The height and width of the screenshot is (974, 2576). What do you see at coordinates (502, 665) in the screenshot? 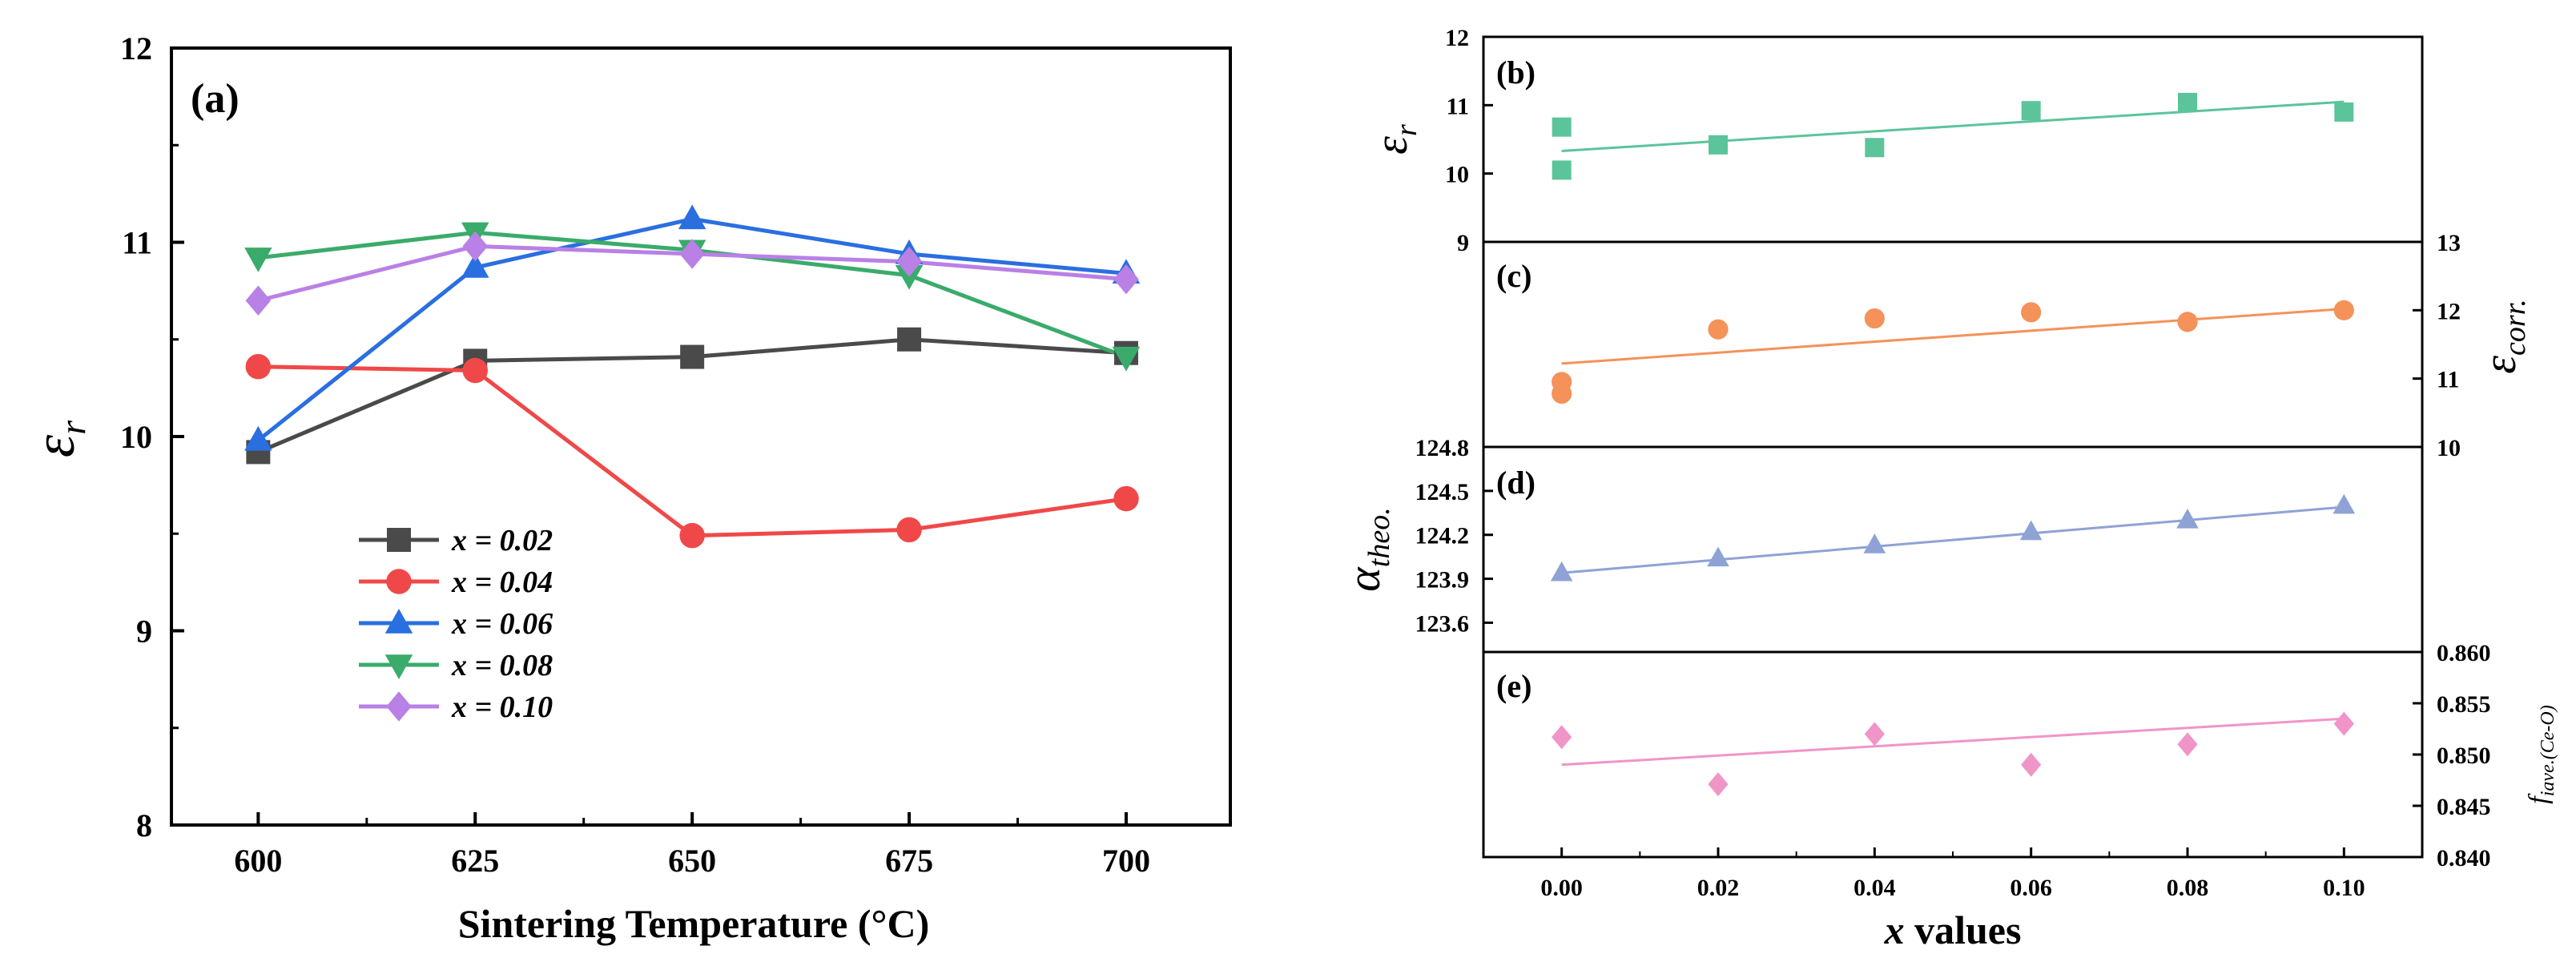
I see `legend-entry: x = 0.08` at bounding box center [502, 665].